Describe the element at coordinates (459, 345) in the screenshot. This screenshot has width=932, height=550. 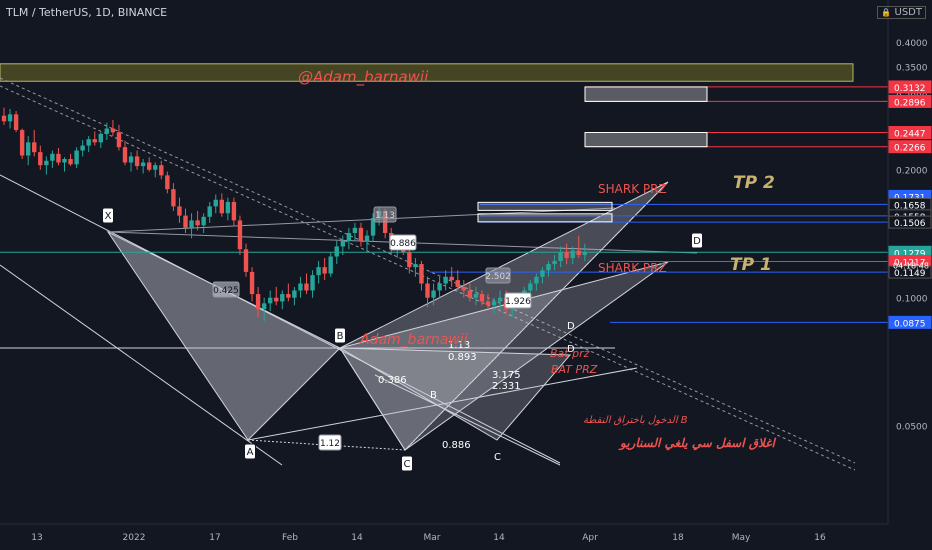
I see `ratio-label-113-mid: 1.13` at that location.